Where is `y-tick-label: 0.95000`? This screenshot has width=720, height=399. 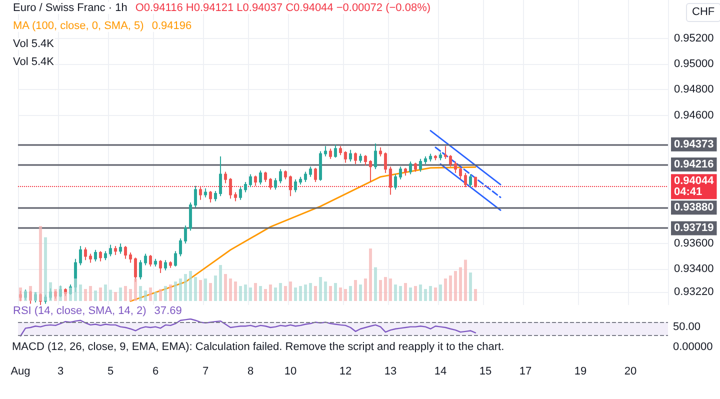
y-tick-label: 0.95000 is located at coordinates (694, 64).